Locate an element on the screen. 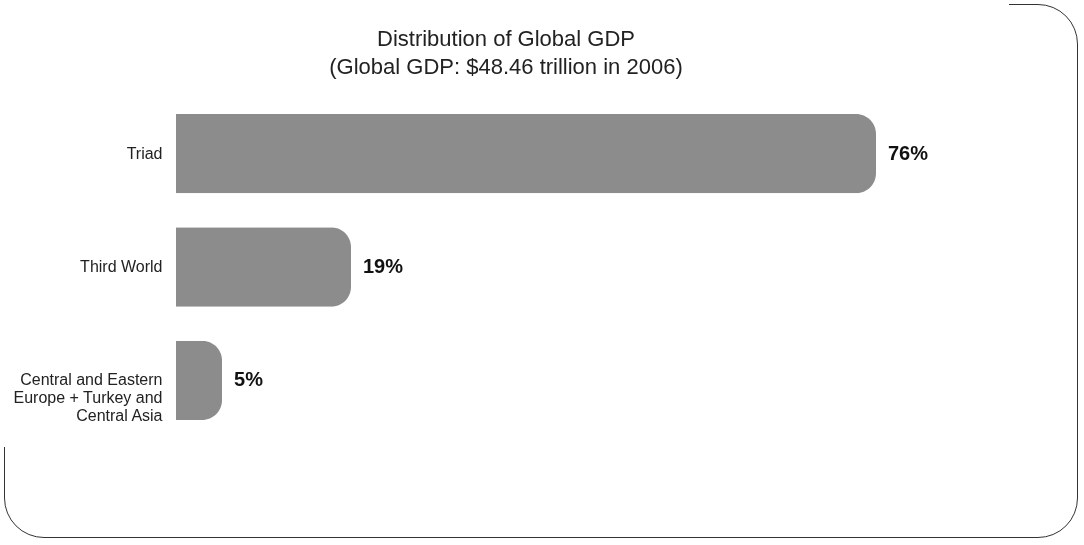 Image resolution: width=1084 pixels, height=545 pixels. data-label: 19% is located at coordinates (383, 266).